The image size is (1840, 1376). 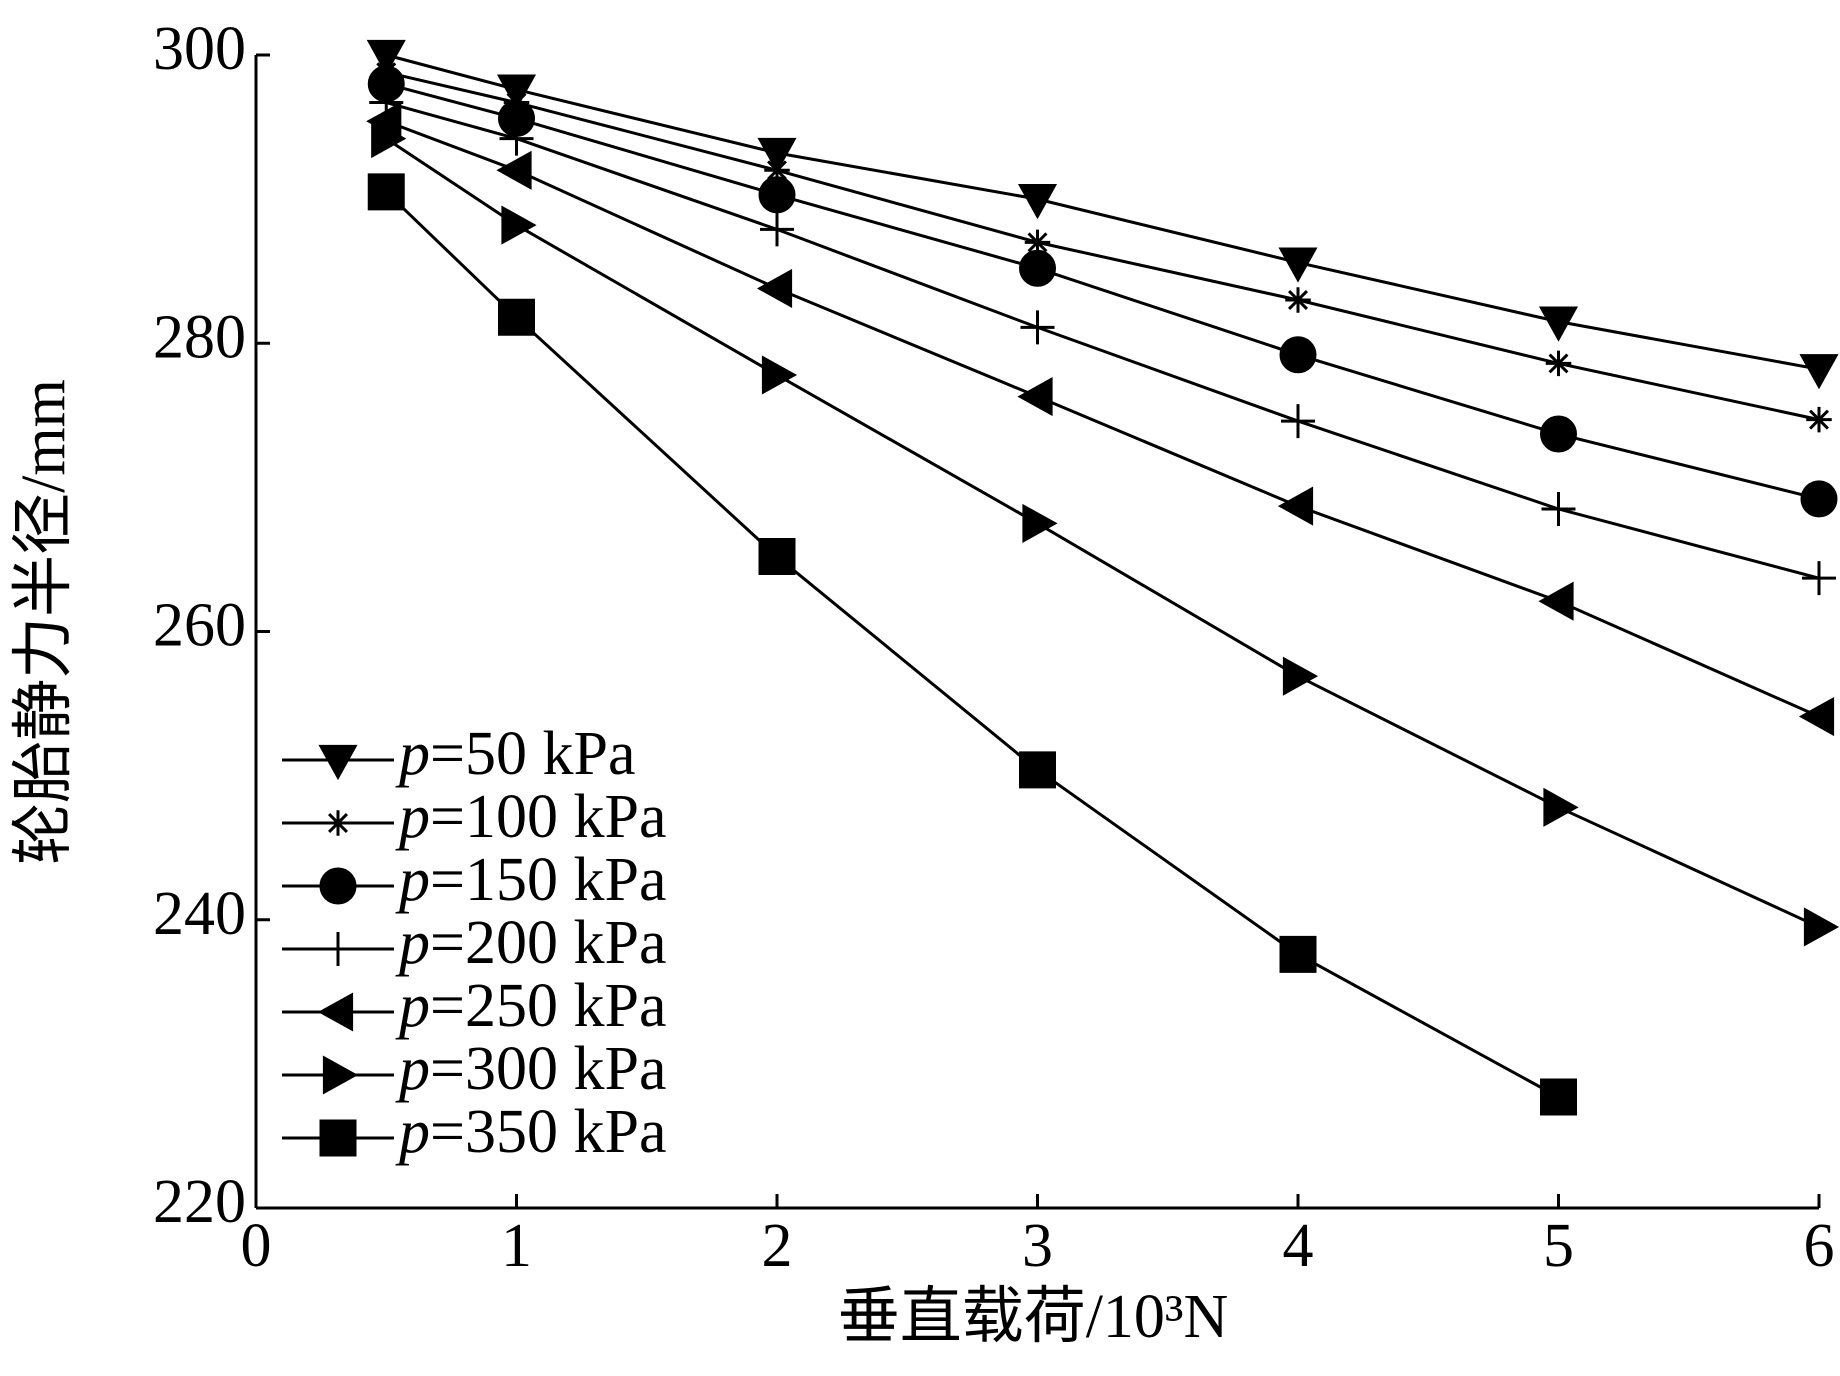 I want to click on legend-label: p=50 kPa, so click(x=515, y=754).